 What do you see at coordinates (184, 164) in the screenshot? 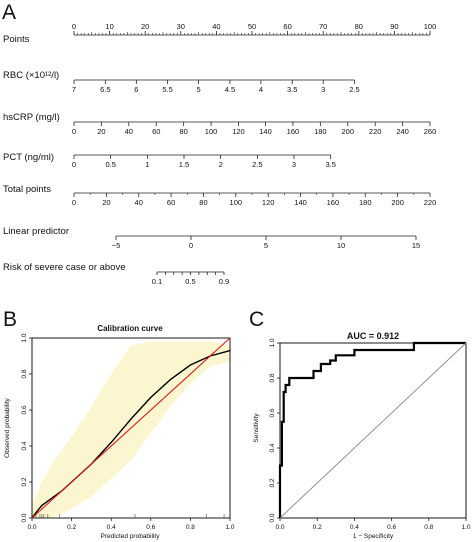
I see `tick-label: 1.5` at bounding box center [184, 164].